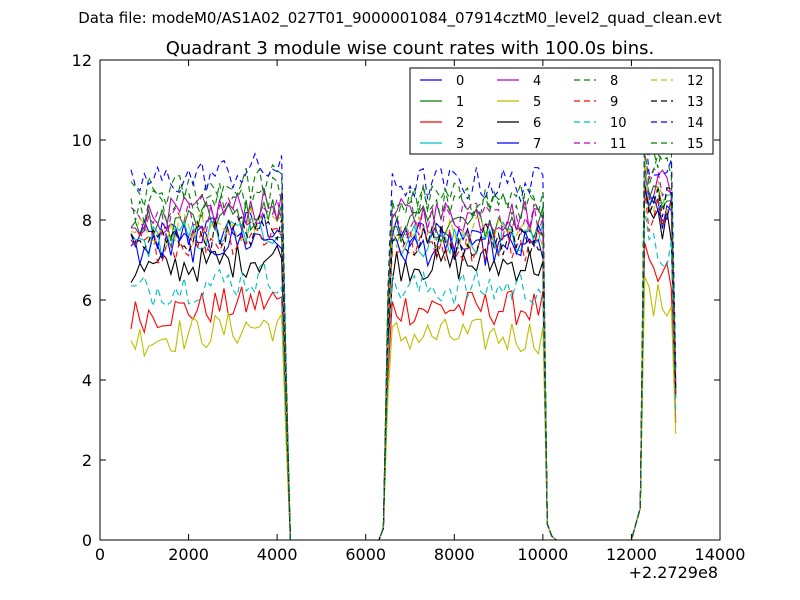  I want to click on legend-label-14: 14, so click(695, 123).